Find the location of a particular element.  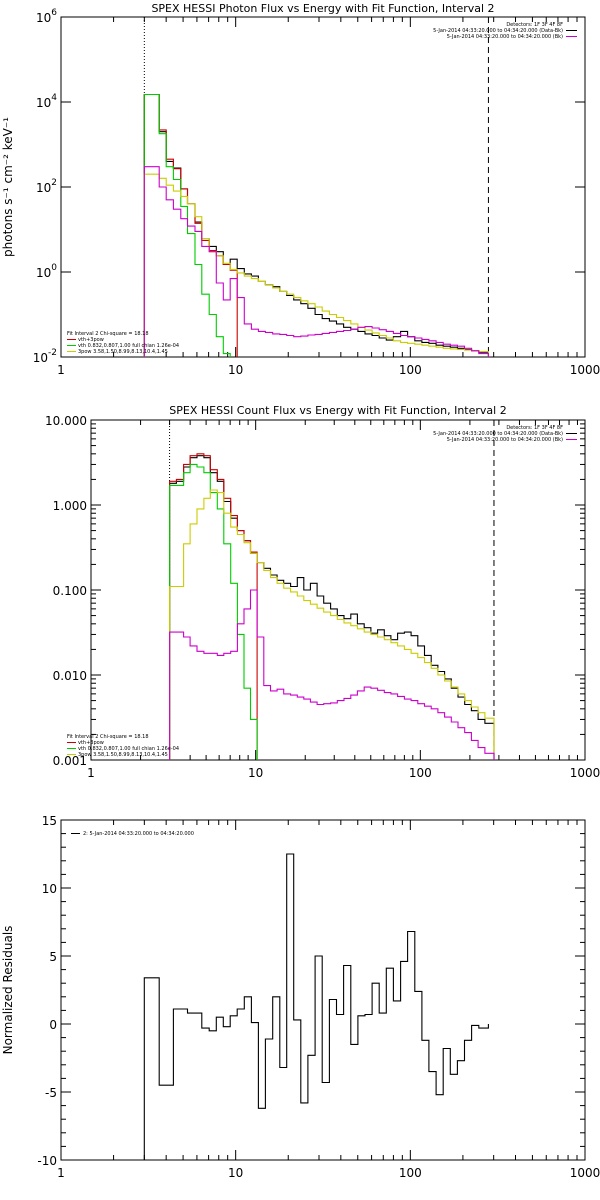

y-tick-label: 10⁰ is located at coordinates (46, 271).